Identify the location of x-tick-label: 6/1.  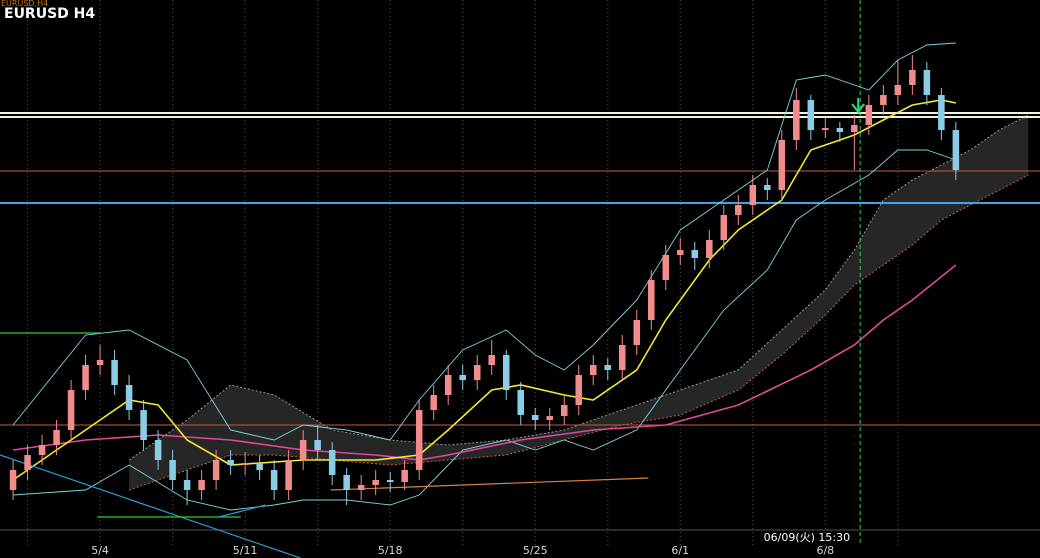
(680, 550).